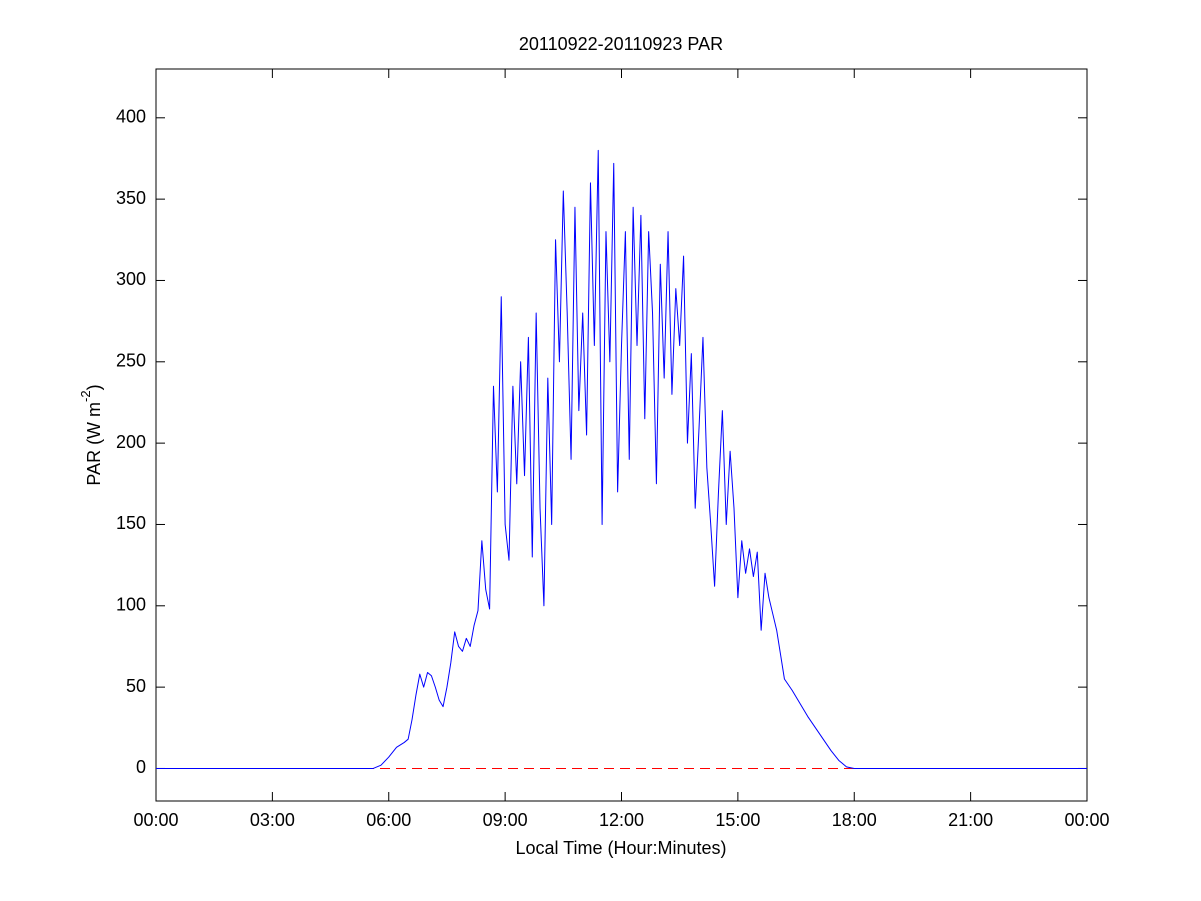 This screenshot has width=1201, height=901. Describe the element at coordinates (136, 686) in the screenshot. I see `y-tick-label: 50` at that location.